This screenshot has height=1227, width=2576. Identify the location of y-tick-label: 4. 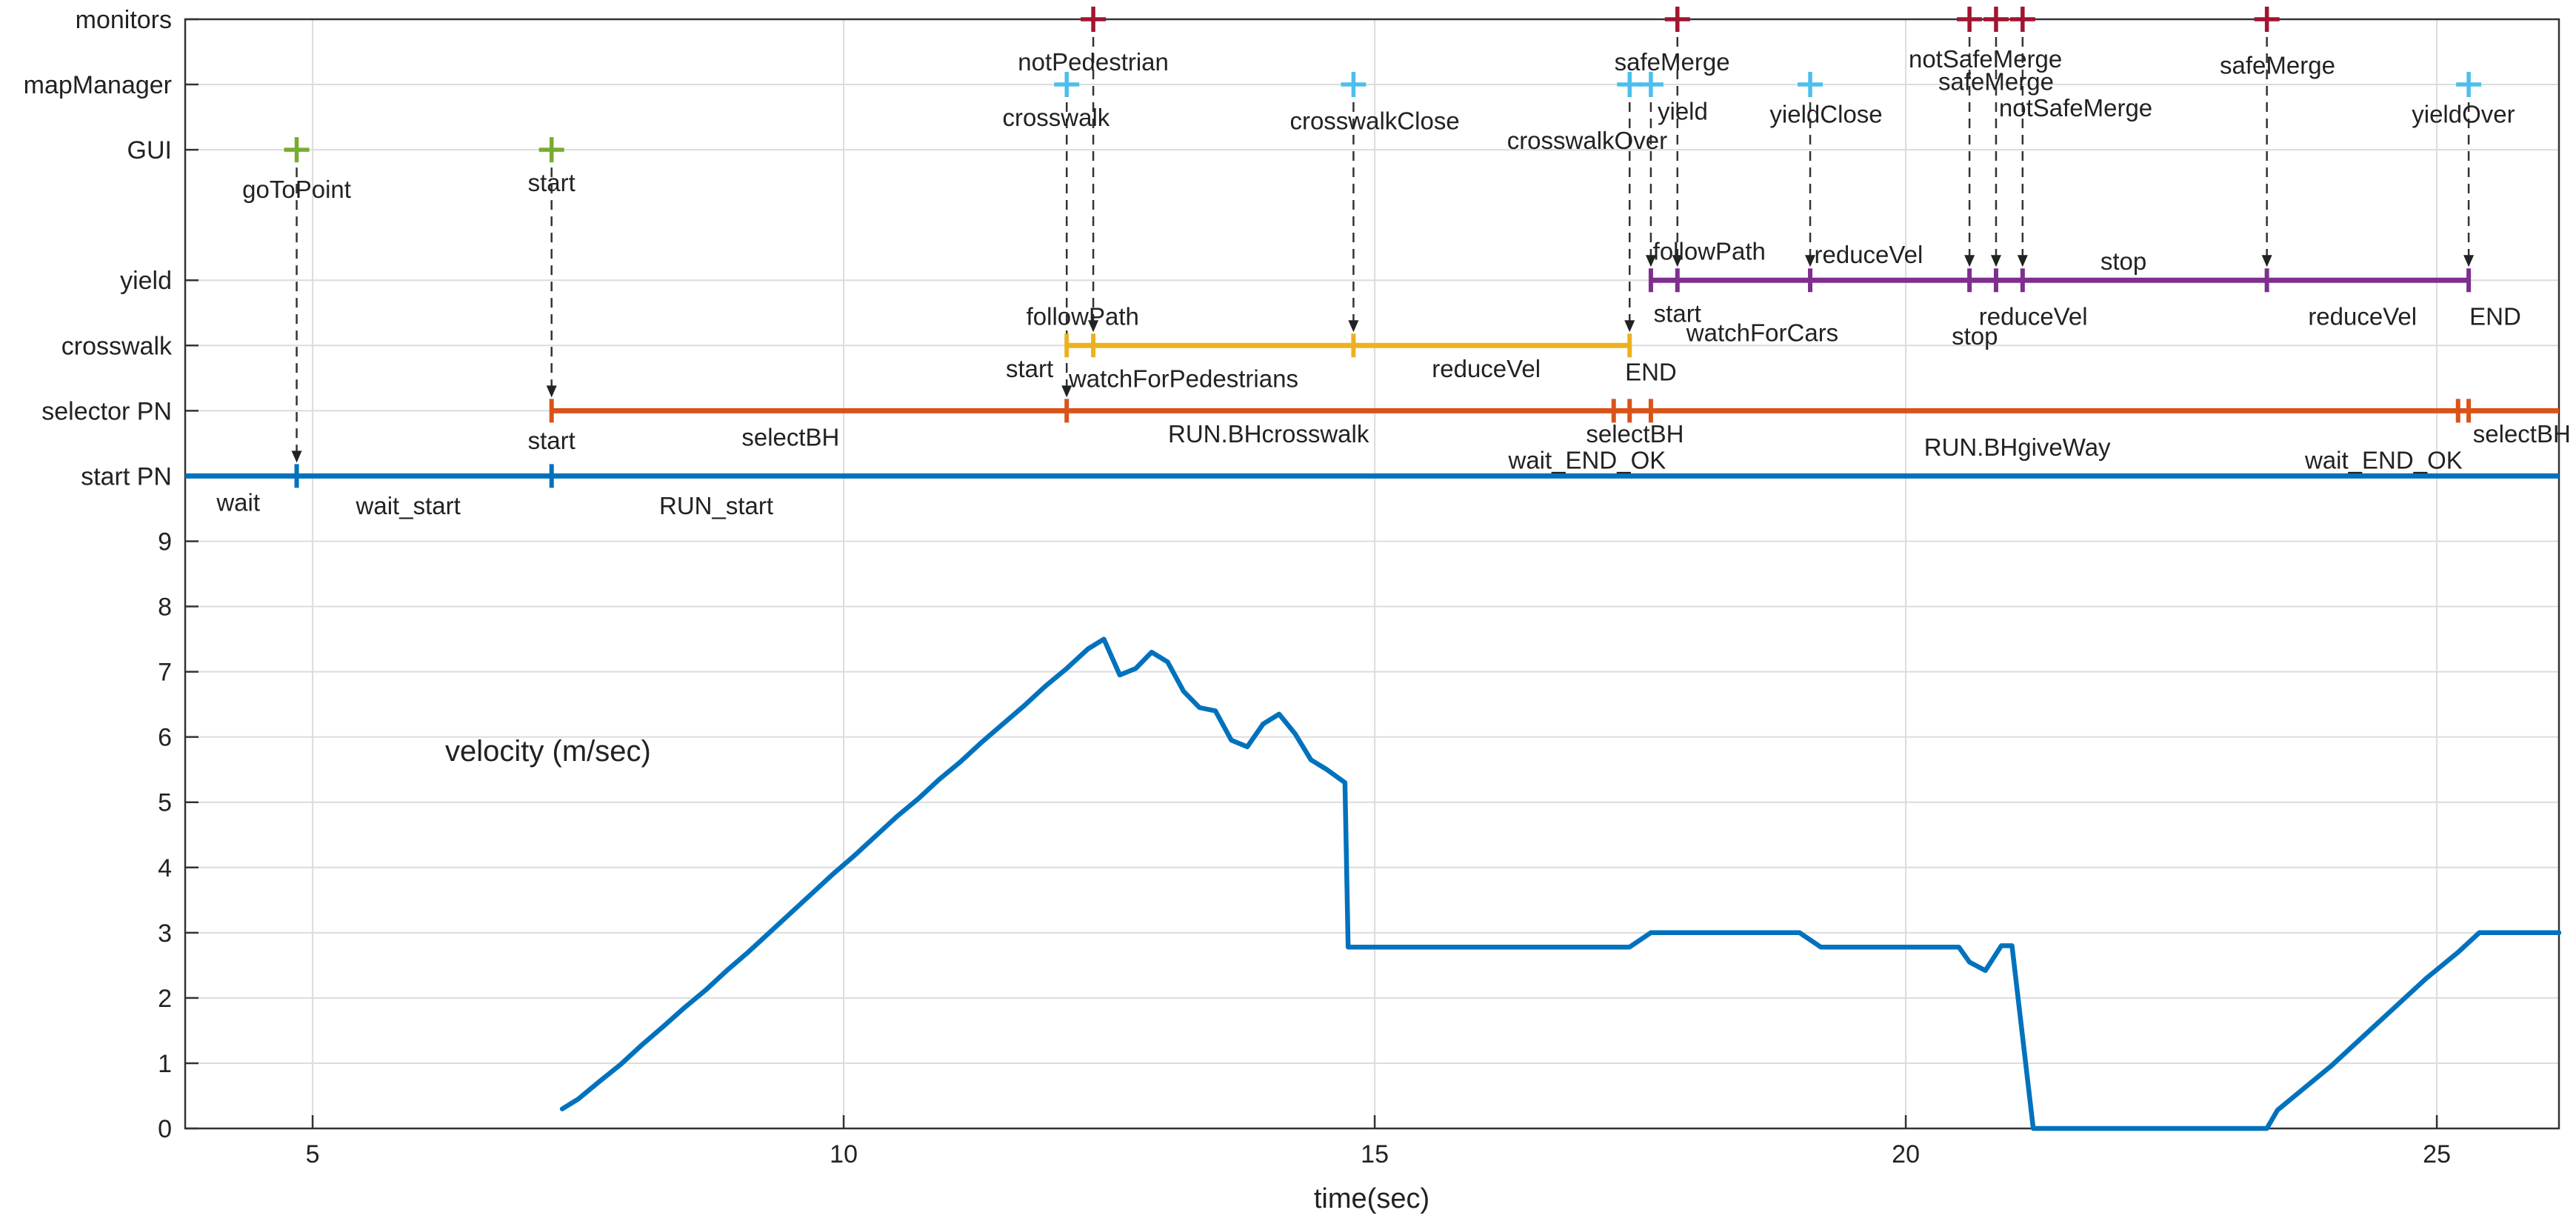
(165, 868).